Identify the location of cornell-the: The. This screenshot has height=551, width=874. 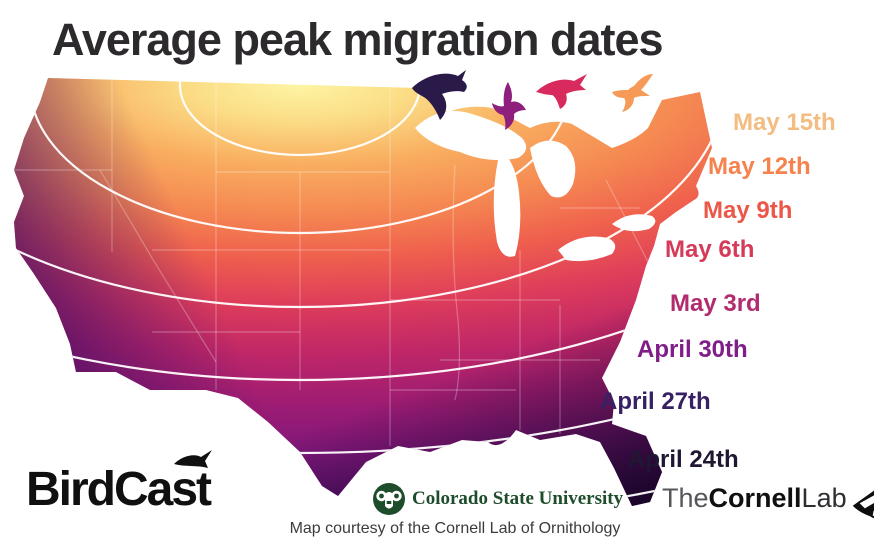
(685, 497).